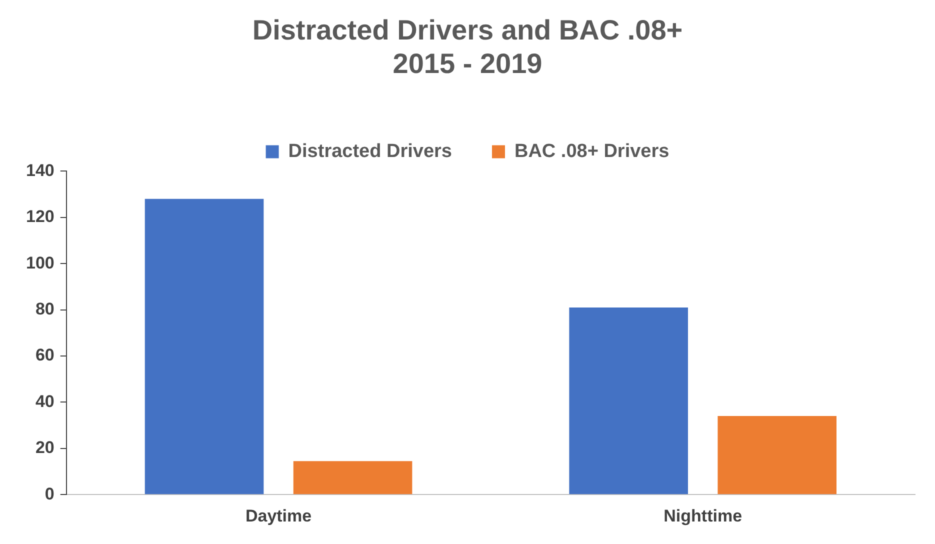 This screenshot has height=544, width=935. Describe the element at coordinates (370, 151) in the screenshot. I see `legend-label: Distracted Drivers` at that location.